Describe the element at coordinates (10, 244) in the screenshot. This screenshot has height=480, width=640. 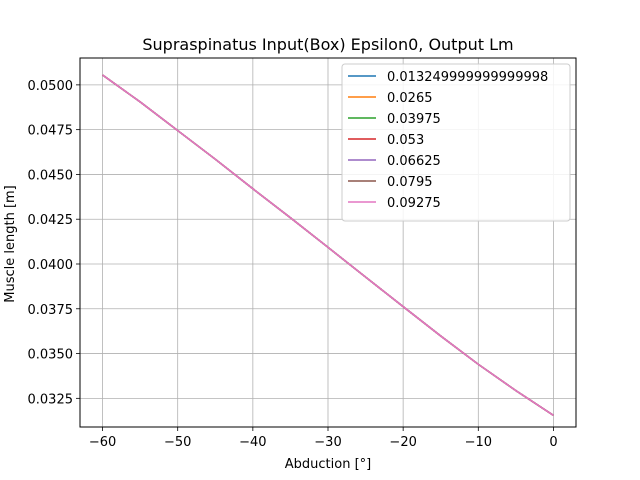
I see `y-axis-label: Muscle length [m]` at that location.